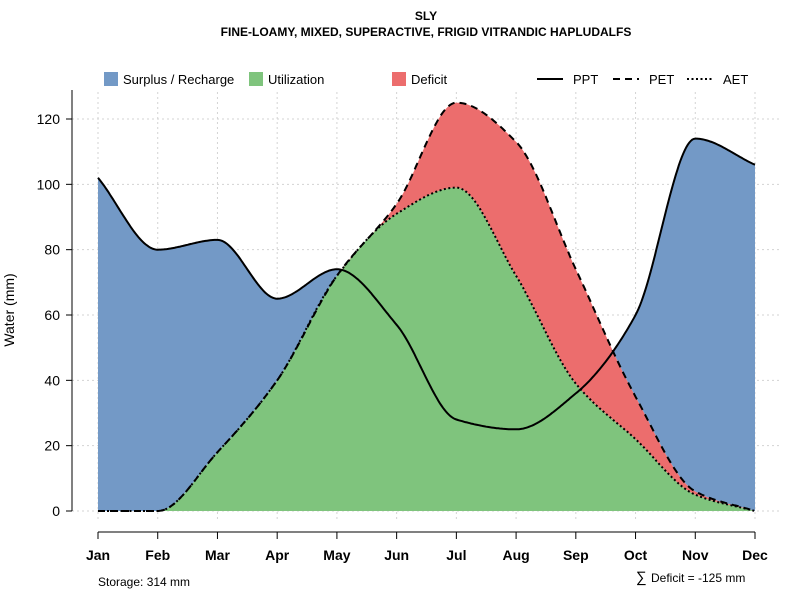  I want to click on x-tick-label: Jul, so click(456, 555).